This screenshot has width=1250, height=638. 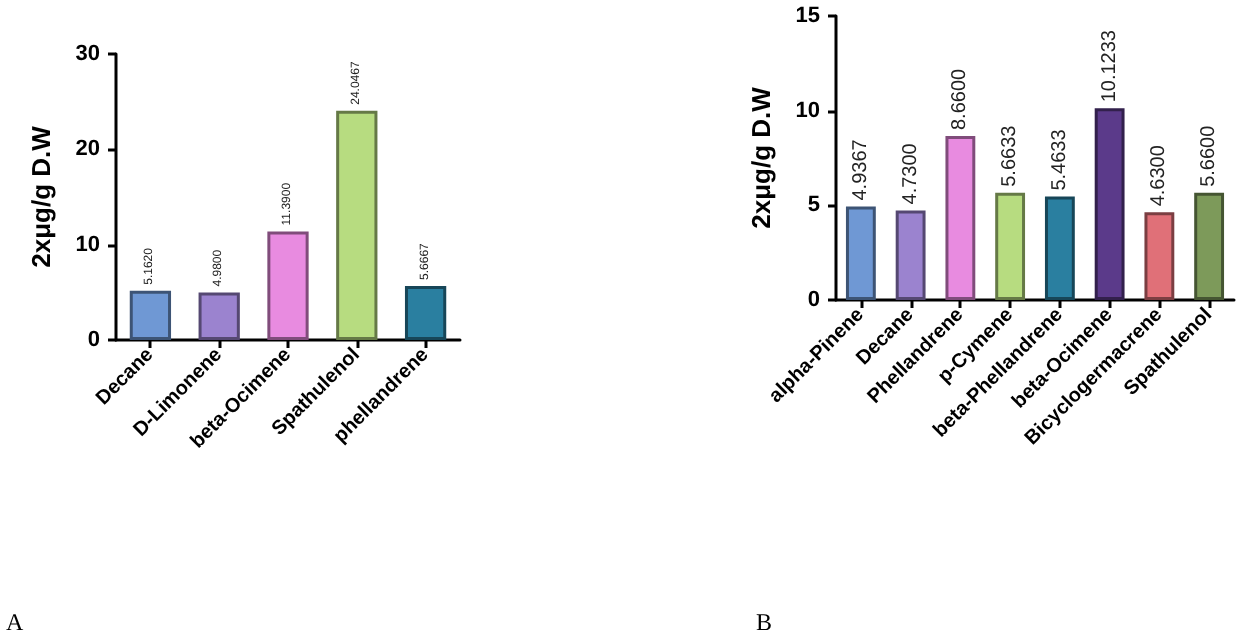 What do you see at coordinates (764, 622) in the screenshot?
I see `text: B` at bounding box center [764, 622].